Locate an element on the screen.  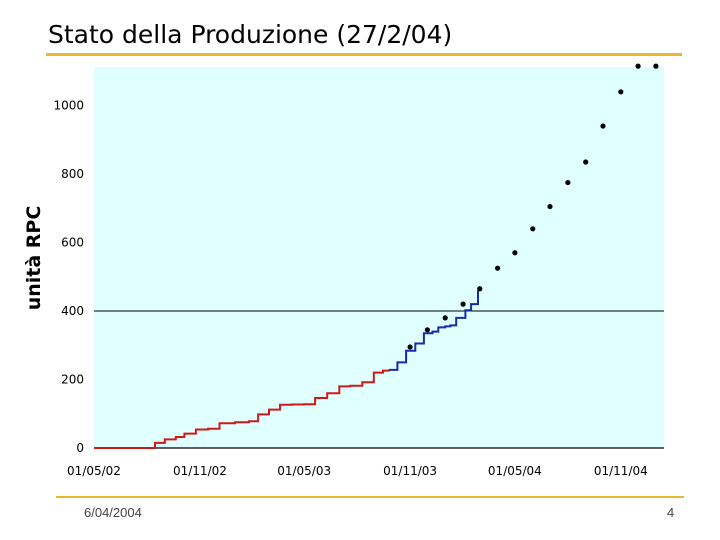
y-tick-label: 800 is located at coordinates (72, 174).